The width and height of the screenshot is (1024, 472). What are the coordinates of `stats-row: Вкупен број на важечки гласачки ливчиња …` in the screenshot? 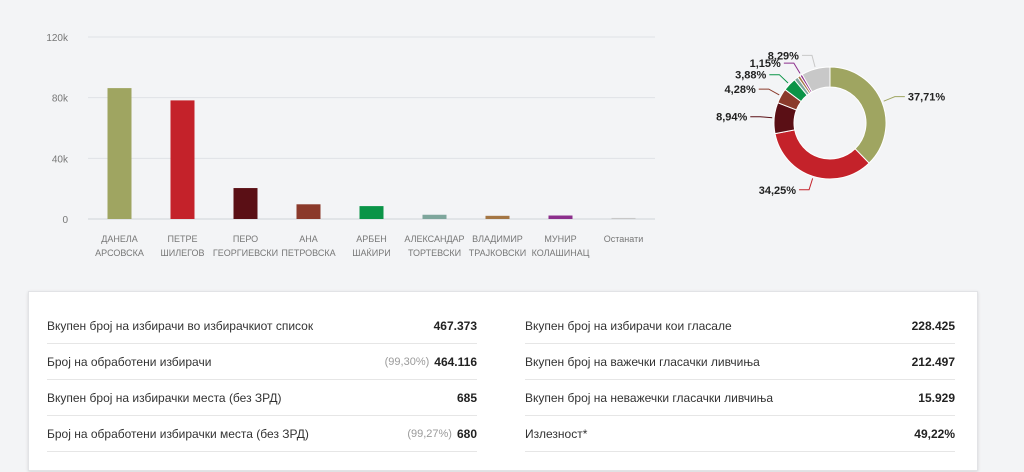 It's located at (740, 362).